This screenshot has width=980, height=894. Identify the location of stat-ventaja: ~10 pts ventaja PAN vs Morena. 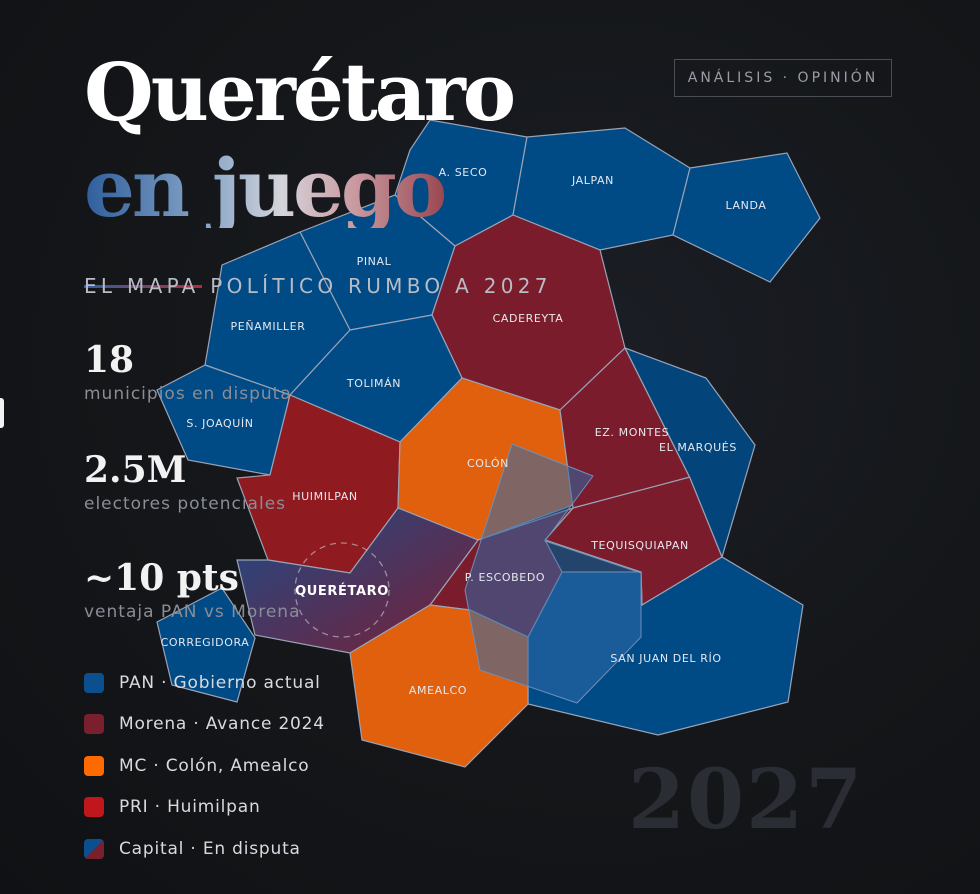
(192, 591).